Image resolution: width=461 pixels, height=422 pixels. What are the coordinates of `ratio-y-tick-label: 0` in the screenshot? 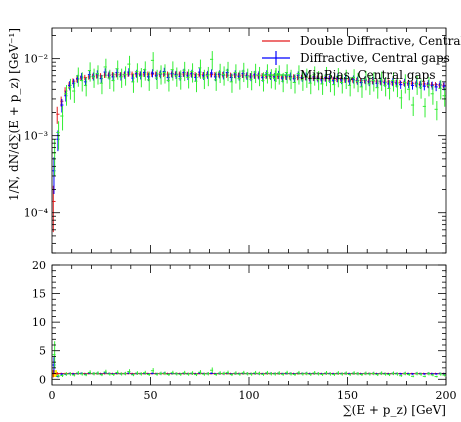 It's located at (42, 379).